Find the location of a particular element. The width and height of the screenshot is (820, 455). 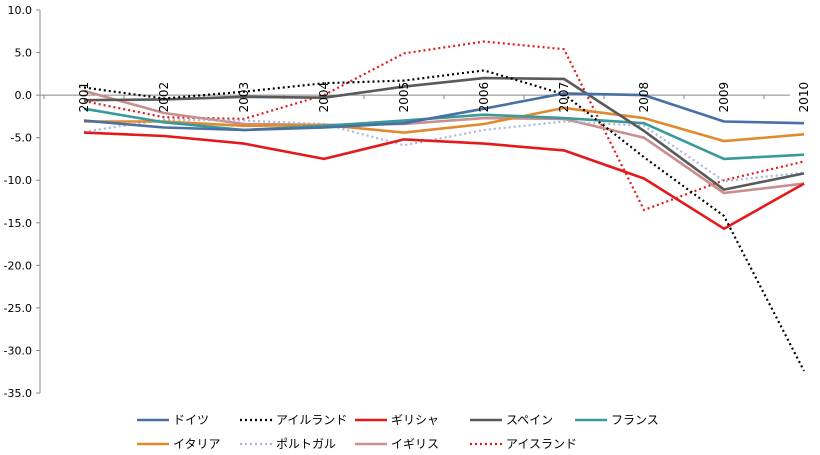

x-tick-label: 2002 is located at coordinates (164, 97).